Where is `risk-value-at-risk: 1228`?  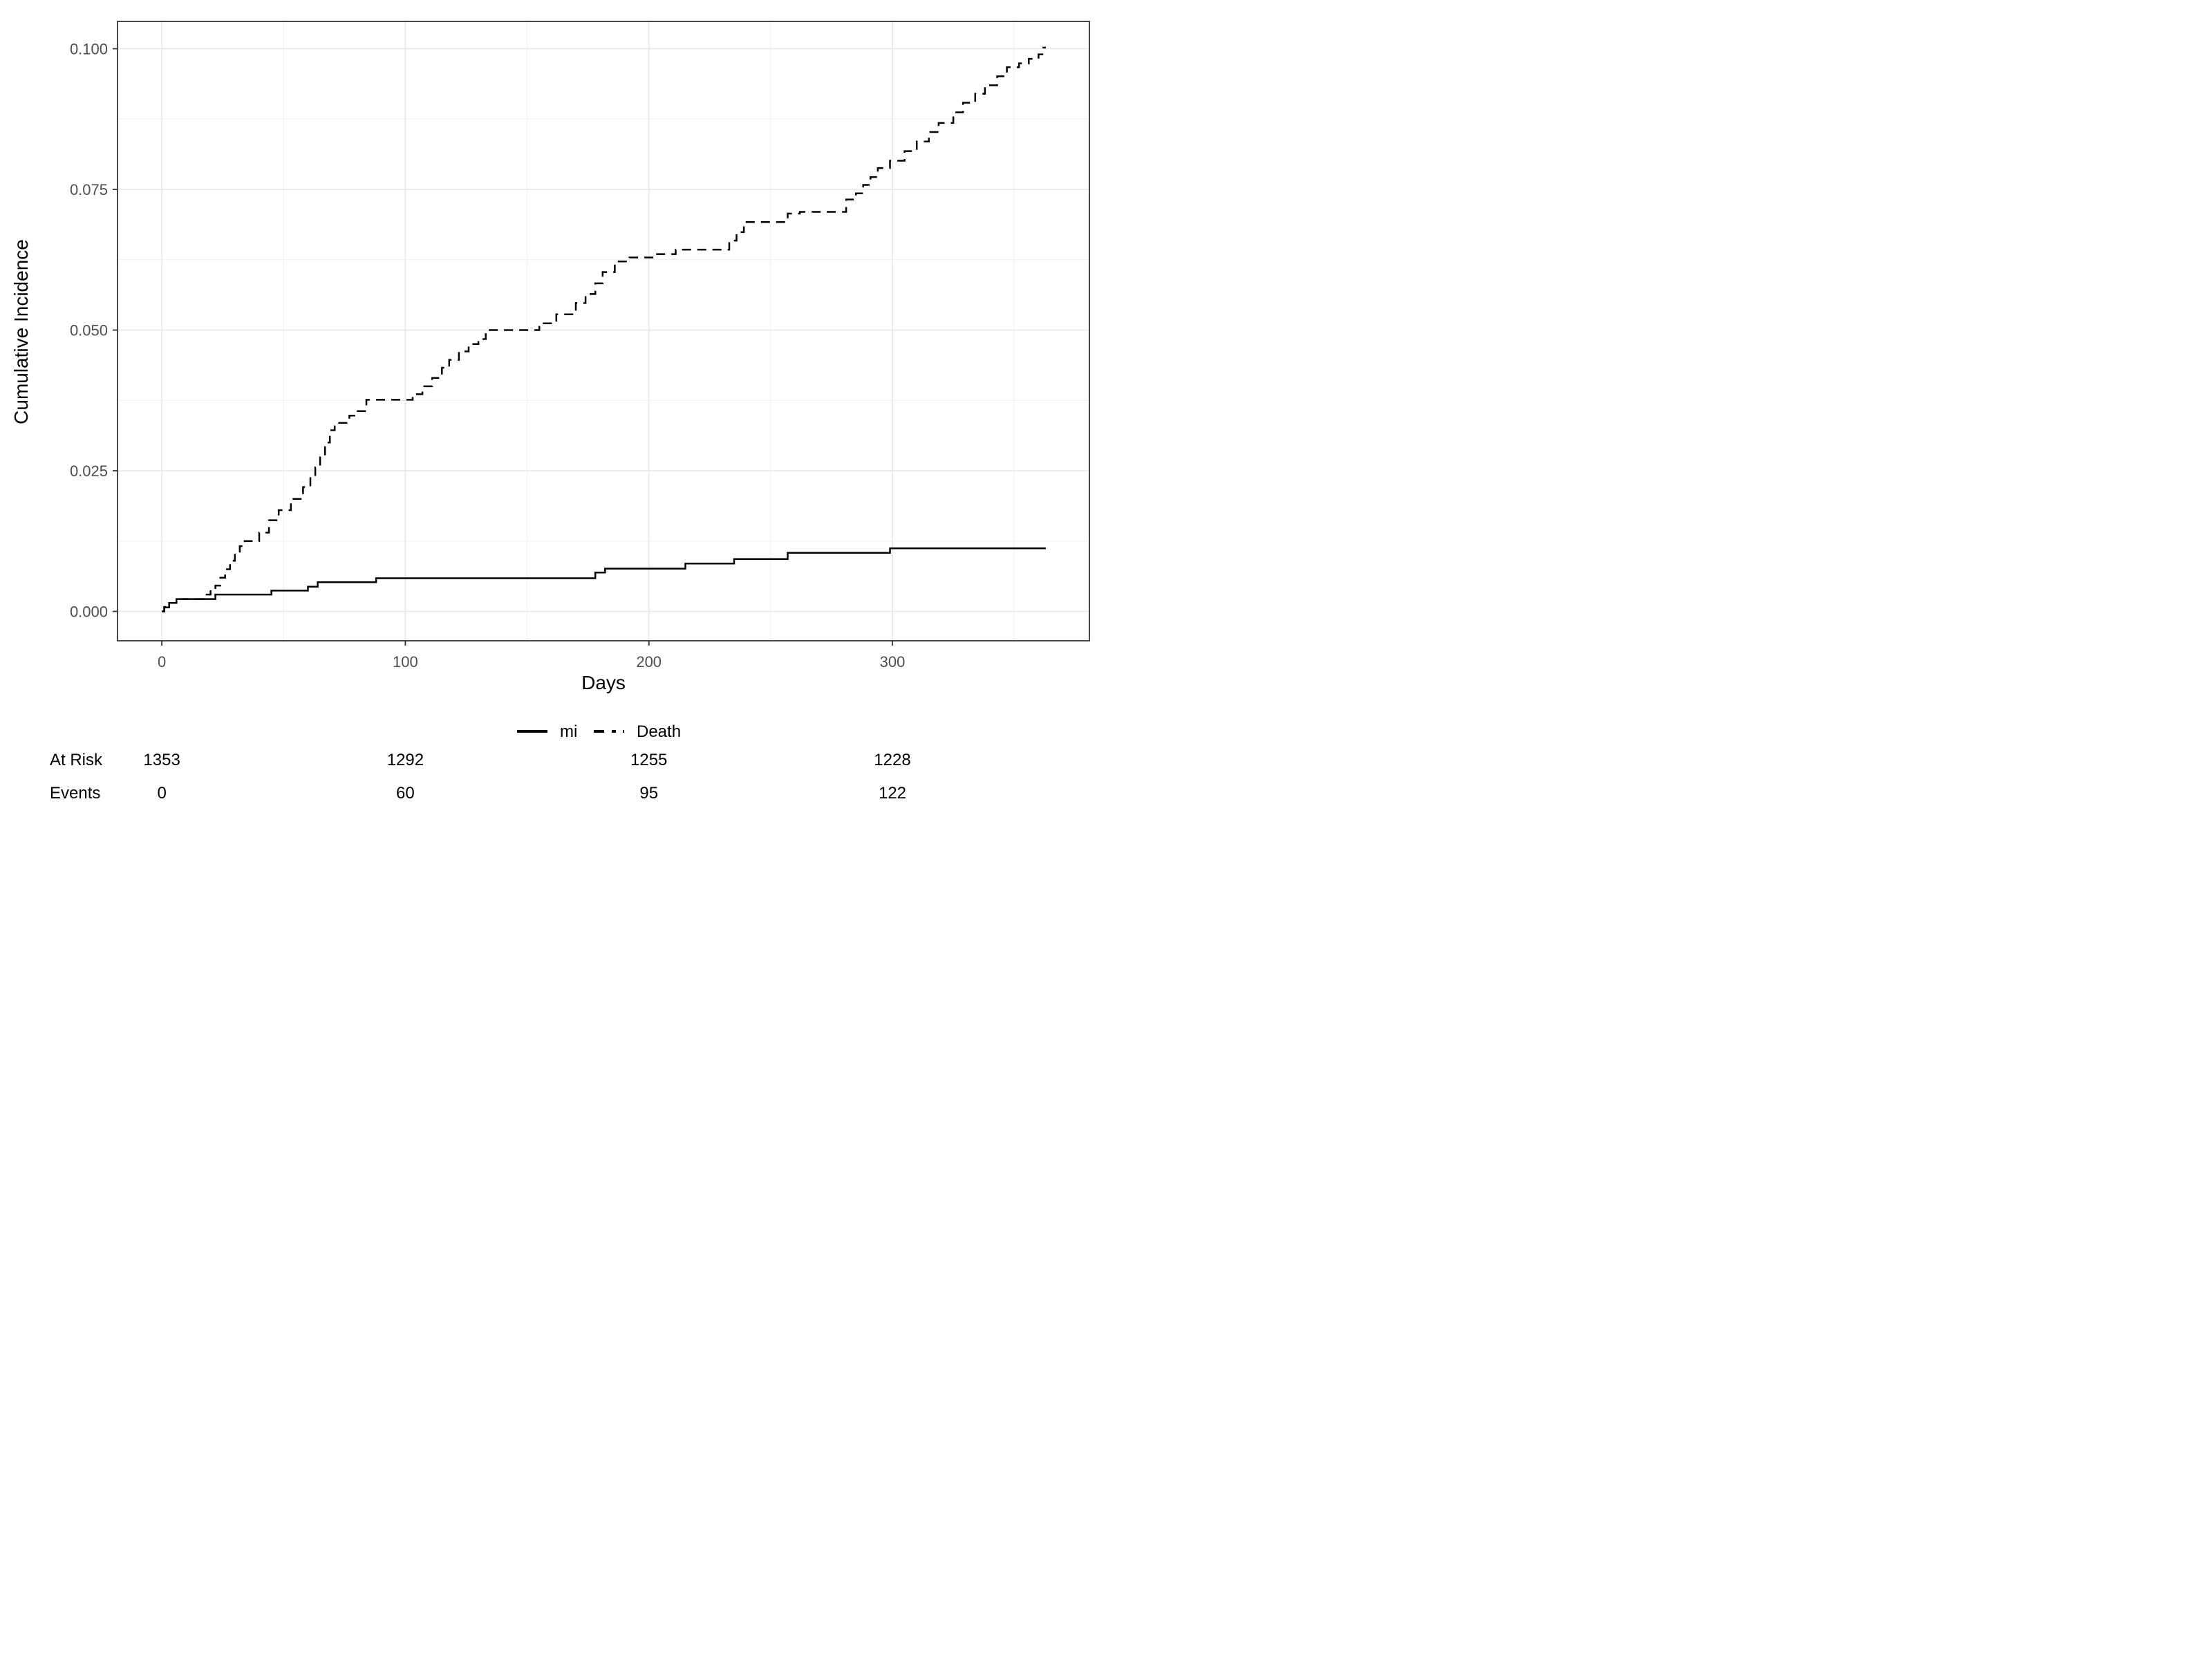 risk-value-at-risk: 1228 is located at coordinates (892, 760).